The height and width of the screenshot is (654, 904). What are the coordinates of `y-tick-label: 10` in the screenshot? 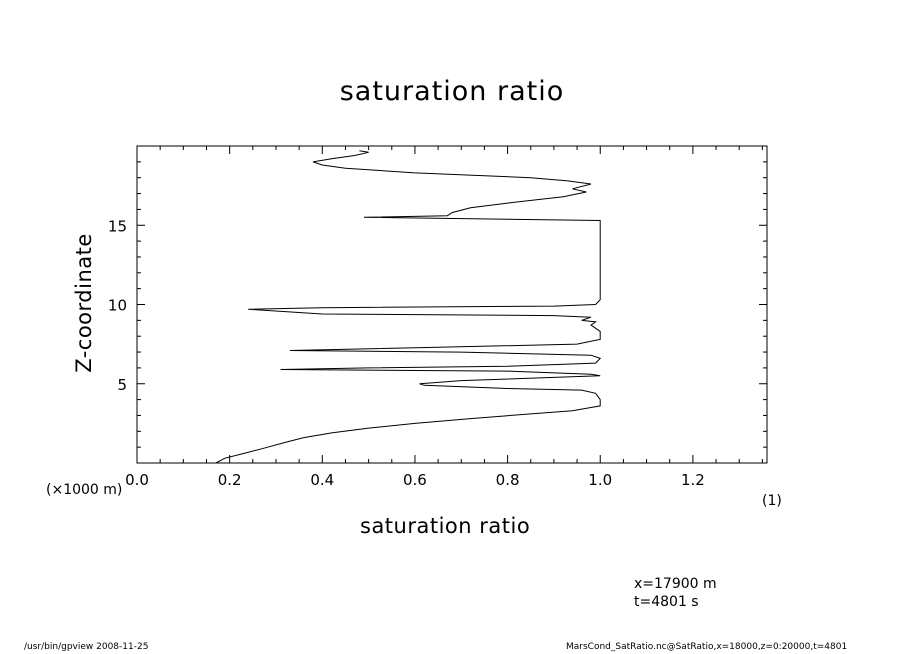 It's located at (117, 306).